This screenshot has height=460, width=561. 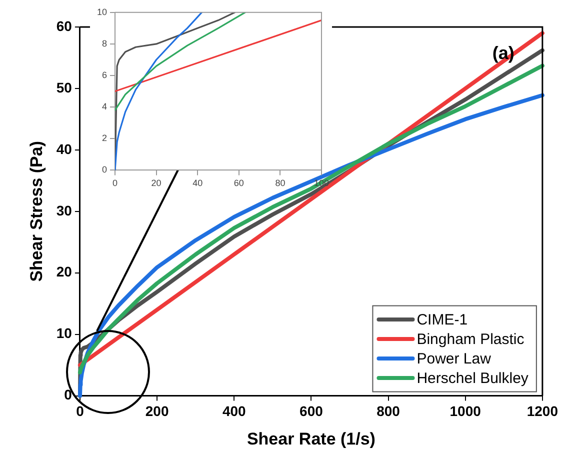 What do you see at coordinates (105, 43) in the screenshot?
I see `y-tick-label: 8` at bounding box center [105, 43].